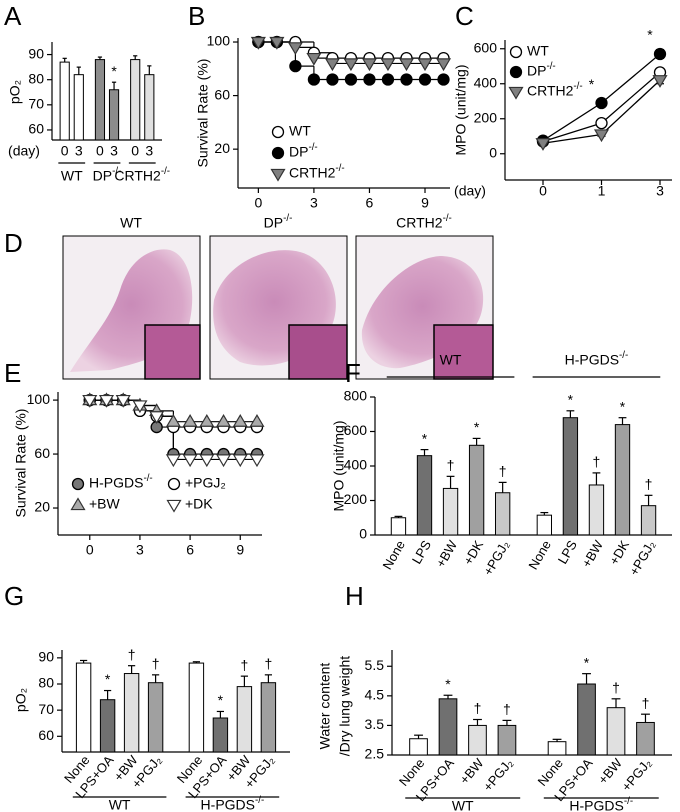 The image size is (680, 812). I want to click on y-tick-label: 600, so click(486, 47).